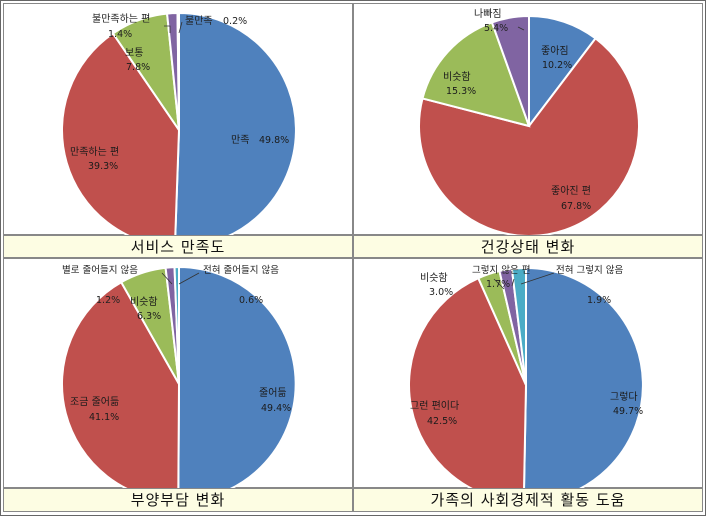 The height and width of the screenshot is (516, 706). What do you see at coordinates (235, 21) in the screenshot?
I see `slice-pct-불만족: 0.2%` at bounding box center [235, 21].